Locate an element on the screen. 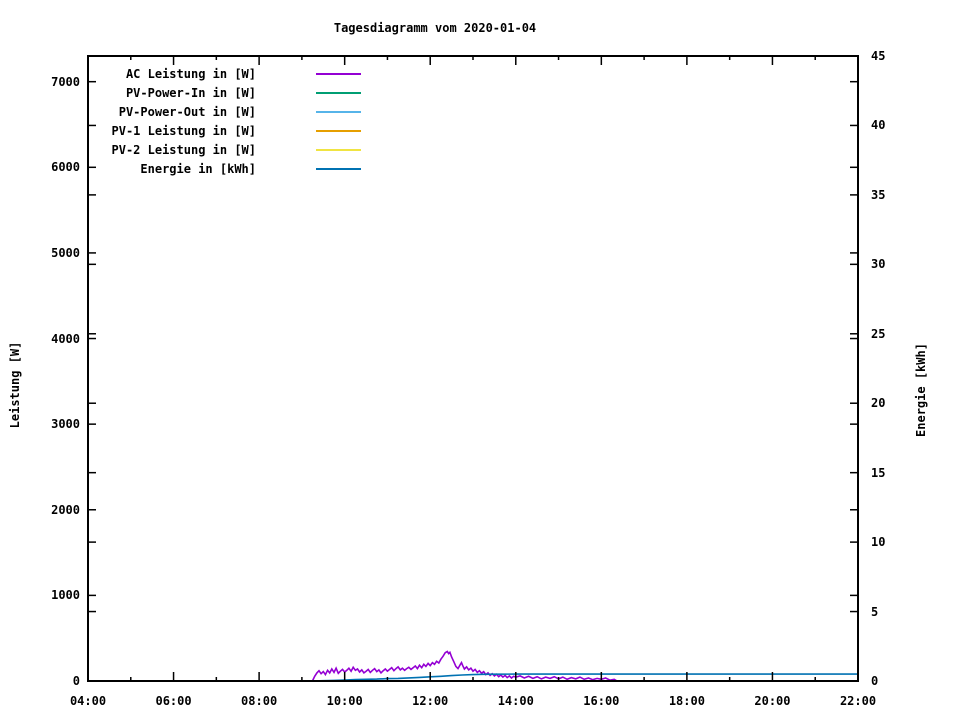 The height and width of the screenshot is (720, 960). y-right-tick-label: 0 is located at coordinates (875, 681).